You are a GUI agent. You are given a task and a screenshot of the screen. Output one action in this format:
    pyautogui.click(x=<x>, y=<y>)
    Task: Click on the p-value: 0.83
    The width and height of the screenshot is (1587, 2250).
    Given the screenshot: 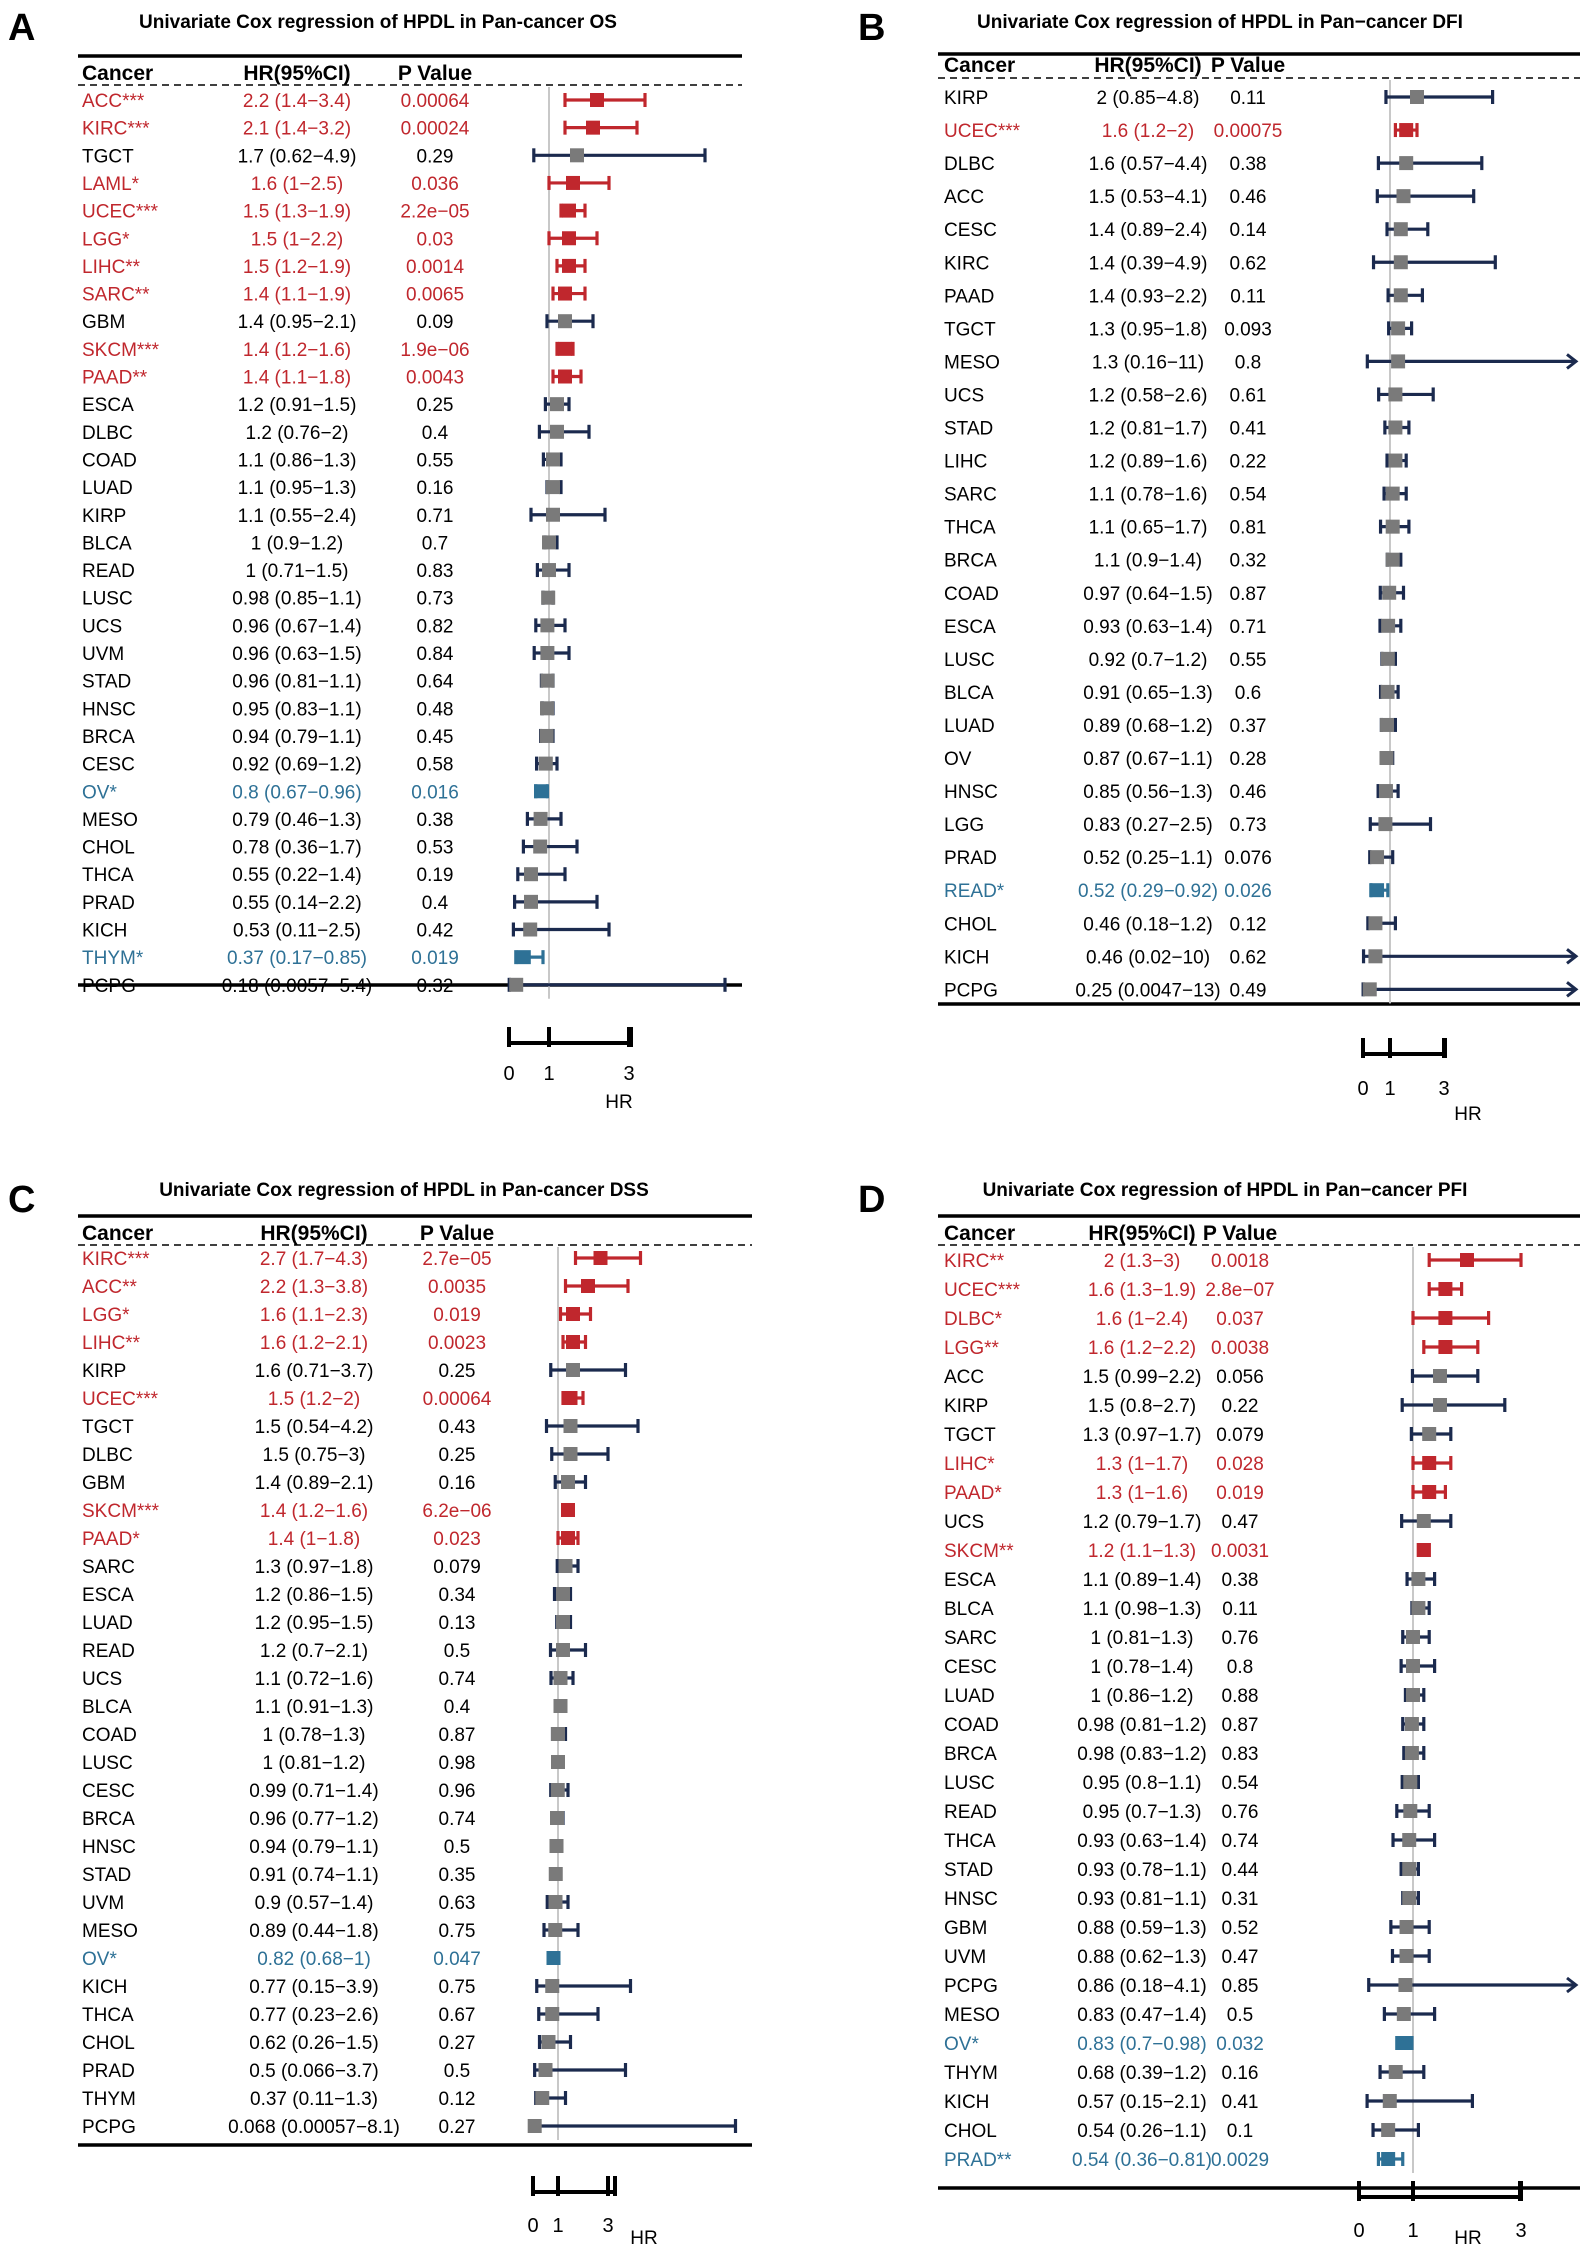 What is the action you would take?
    pyautogui.click(x=435, y=571)
    